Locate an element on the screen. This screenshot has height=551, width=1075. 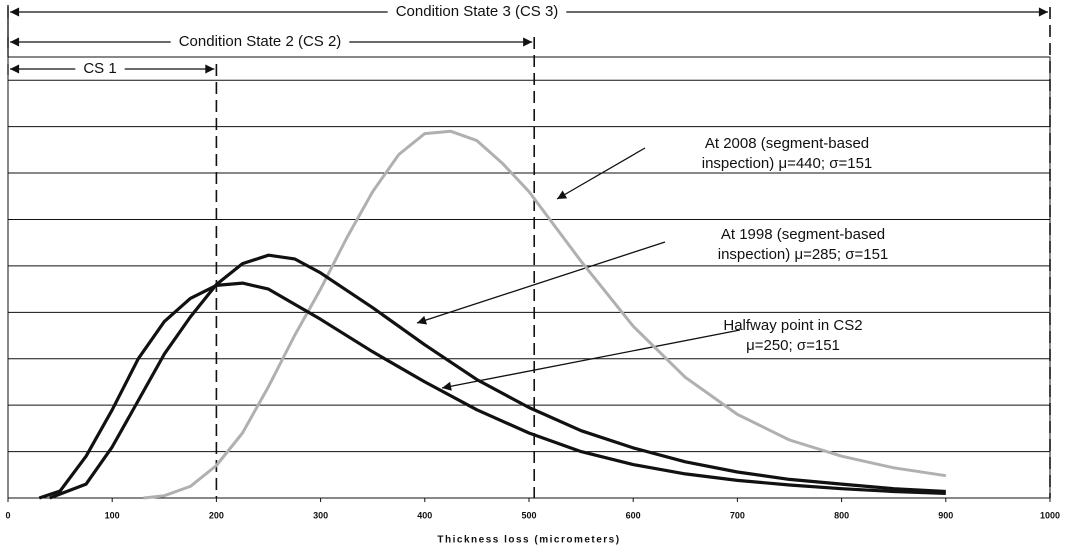
annotation: At 1998 (segment-based is located at coordinates (803, 234).